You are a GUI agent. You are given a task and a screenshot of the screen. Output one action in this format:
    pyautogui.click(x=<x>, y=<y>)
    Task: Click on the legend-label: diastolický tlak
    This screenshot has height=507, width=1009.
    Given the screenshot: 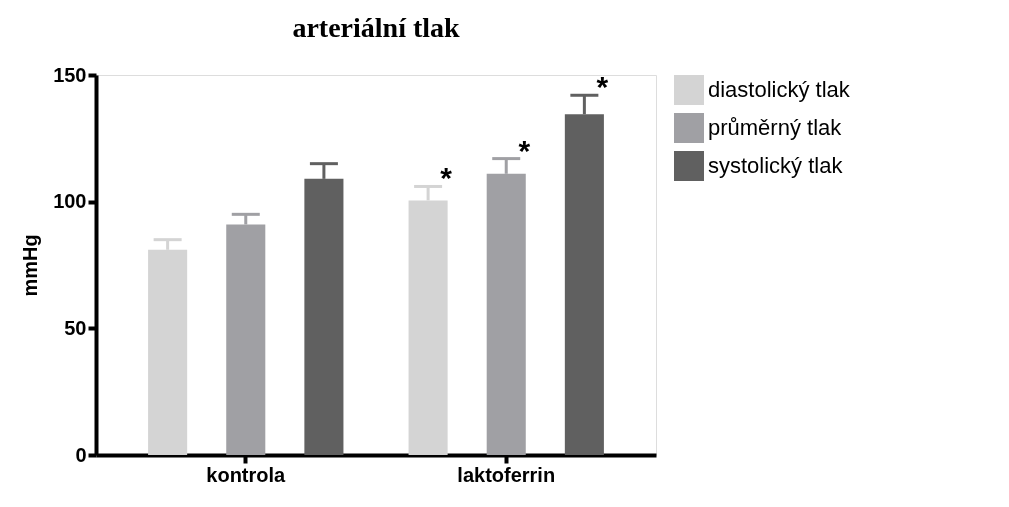 What is the action you would take?
    pyautogui.click(x=779, y=89)
    